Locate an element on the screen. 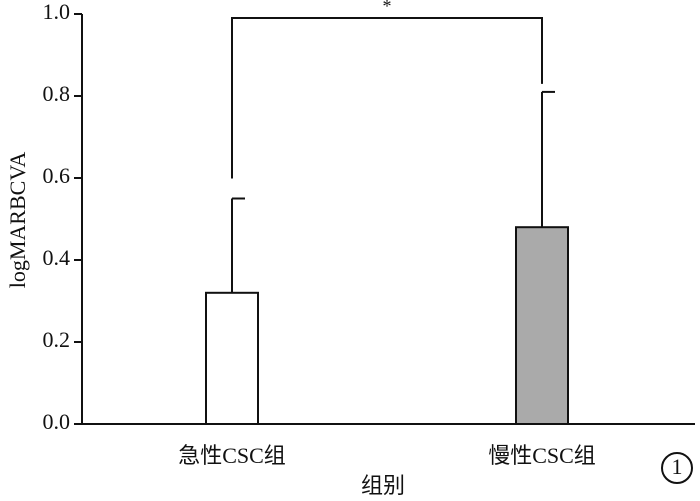 The width and height of the screenshot is (700, 501). figure-label: 1 is located at coordinates (677, 466).